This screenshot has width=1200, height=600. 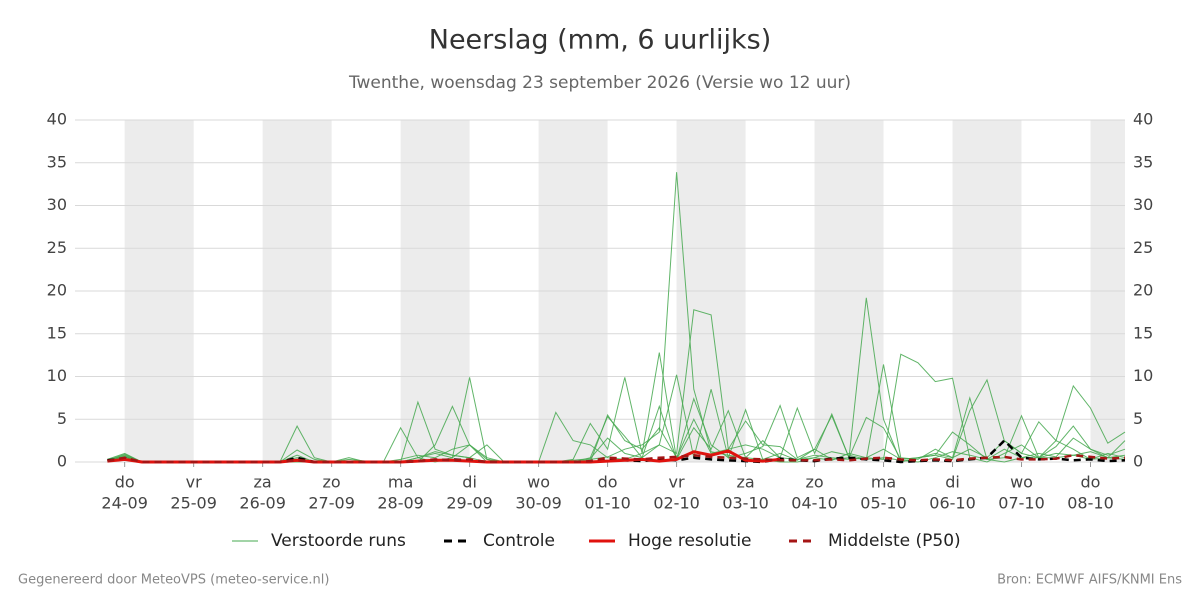 I want to click on y2-tick-label: 10, so click(x=1143, y=375).